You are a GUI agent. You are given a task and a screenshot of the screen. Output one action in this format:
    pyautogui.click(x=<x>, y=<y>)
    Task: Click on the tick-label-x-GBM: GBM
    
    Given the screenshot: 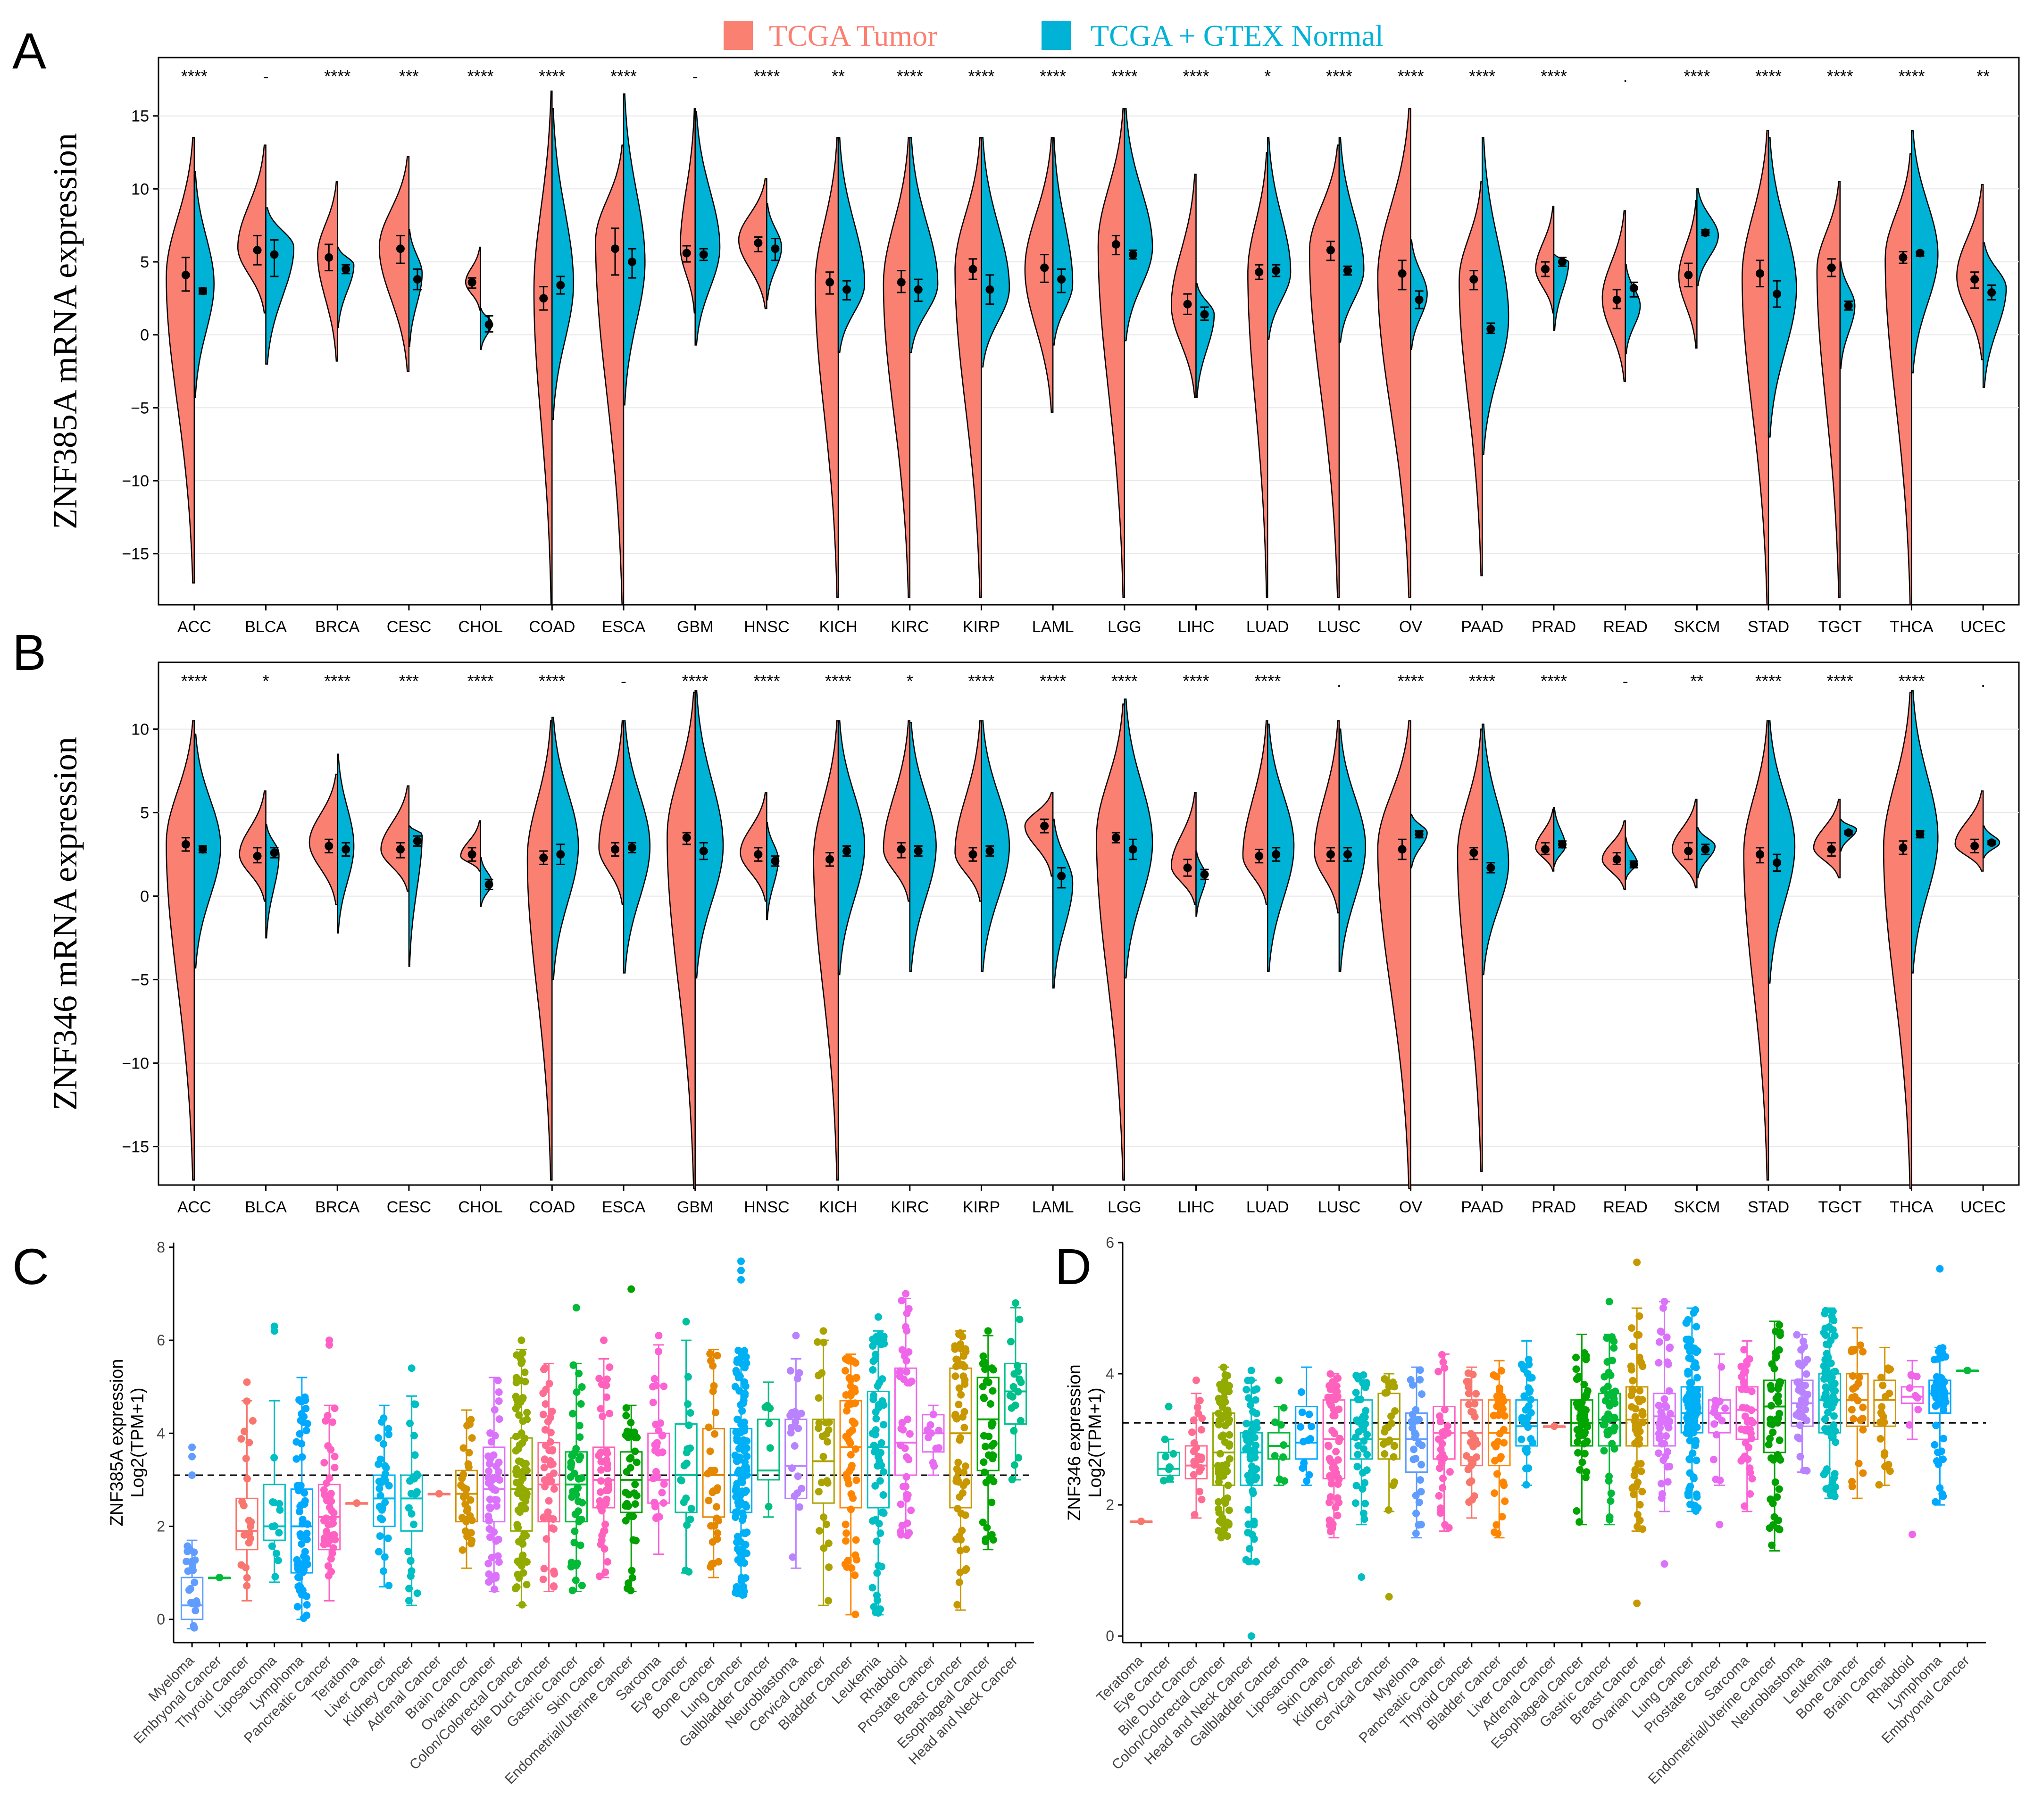 What is the action you would take?
    pyautogui.click(x=695, y=627)
    